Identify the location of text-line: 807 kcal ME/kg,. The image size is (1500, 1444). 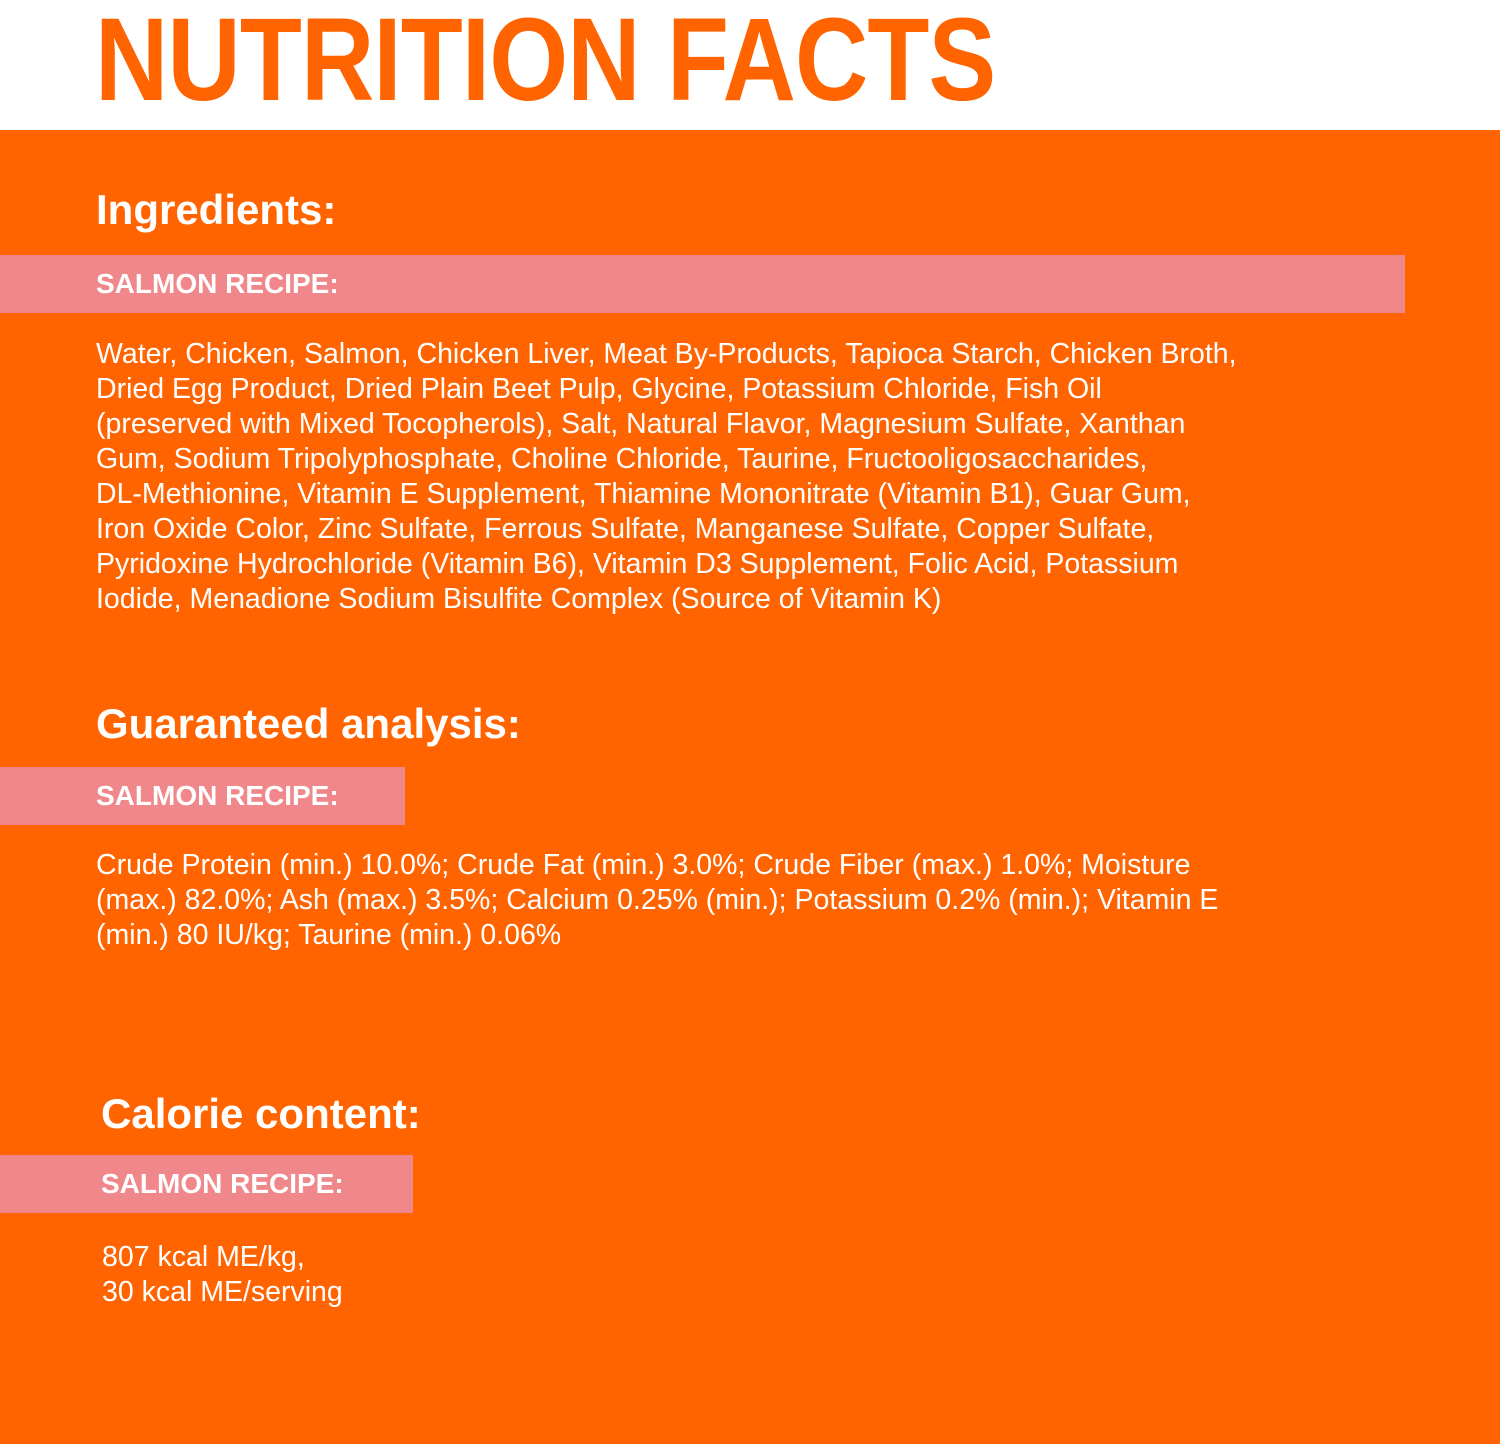
(203, 1257).